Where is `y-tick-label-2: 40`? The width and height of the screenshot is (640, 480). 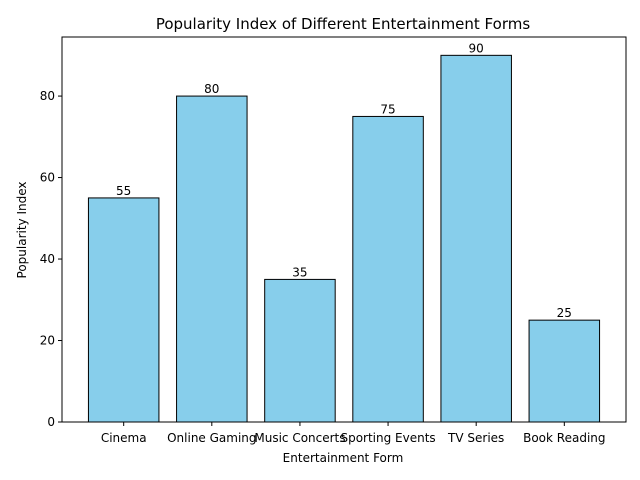 y-tick-label-2: 40 is located at coordinates (47, 259).